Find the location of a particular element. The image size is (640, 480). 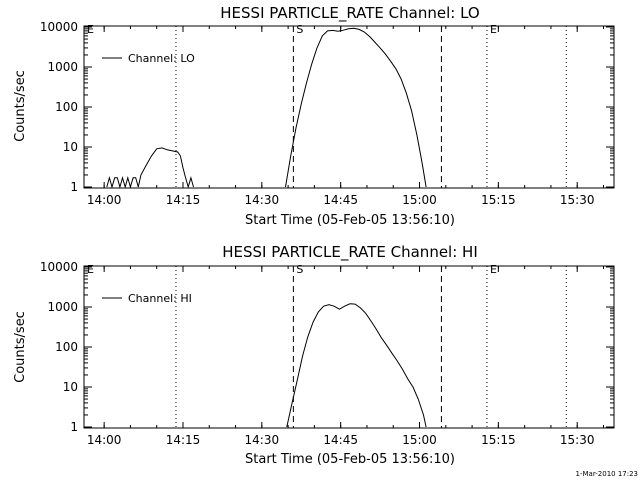

timestamp-stamp: 1-Mar-2010 17:23 is located at coordinates (607, 474).